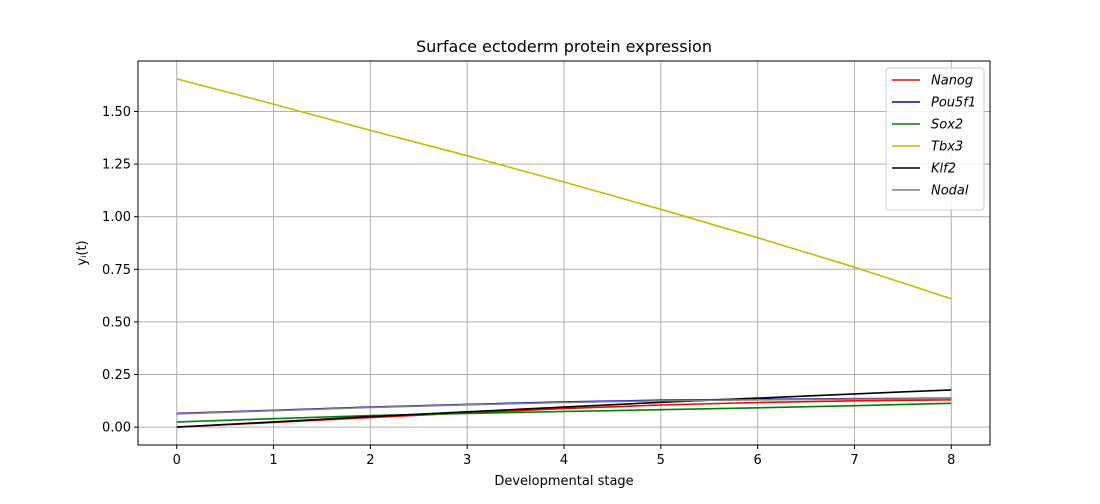 This screenshot has height=504, width=1100. What do you see at coordinates (953, 103) in the screenshot?
I see `legend-label-pou5f1: Pou5f1` at bounding box center [953, 103].